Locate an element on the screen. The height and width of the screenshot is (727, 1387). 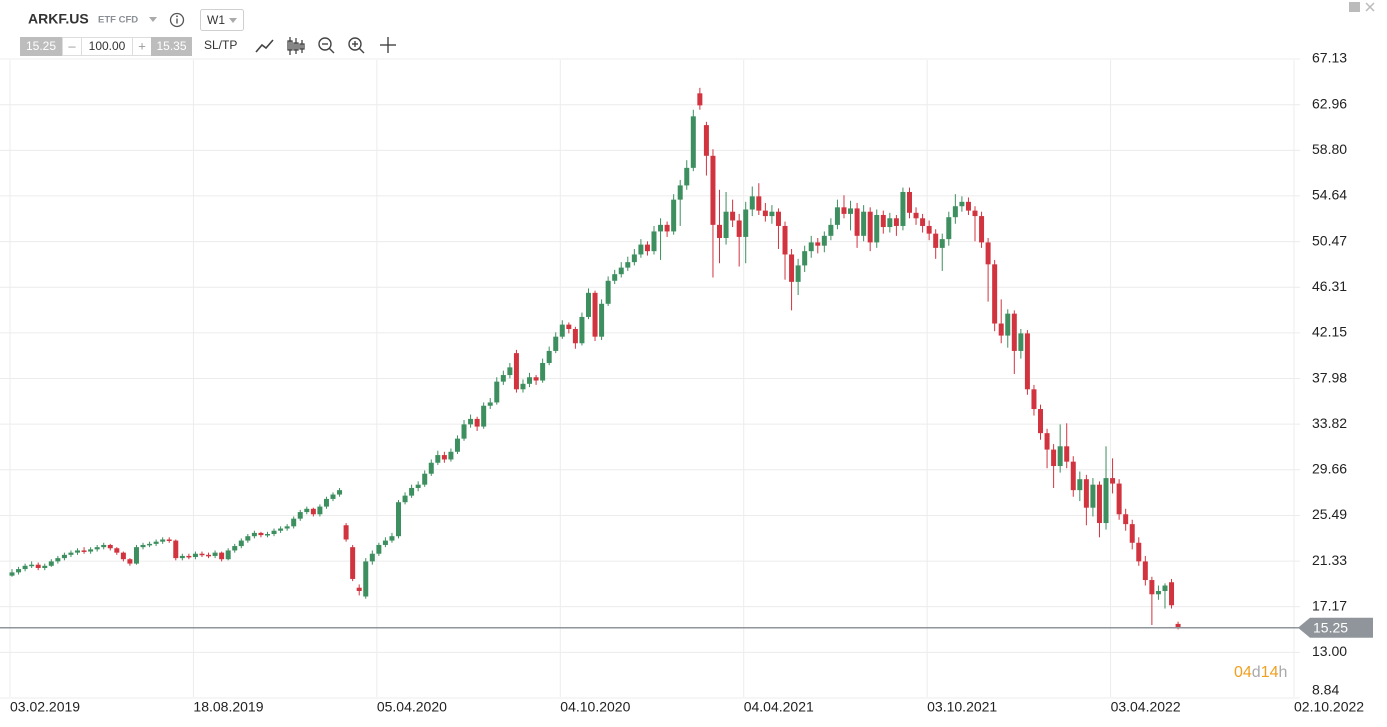
x-tick-label: 03.04.2022 is located at coordinates (1146, 707).